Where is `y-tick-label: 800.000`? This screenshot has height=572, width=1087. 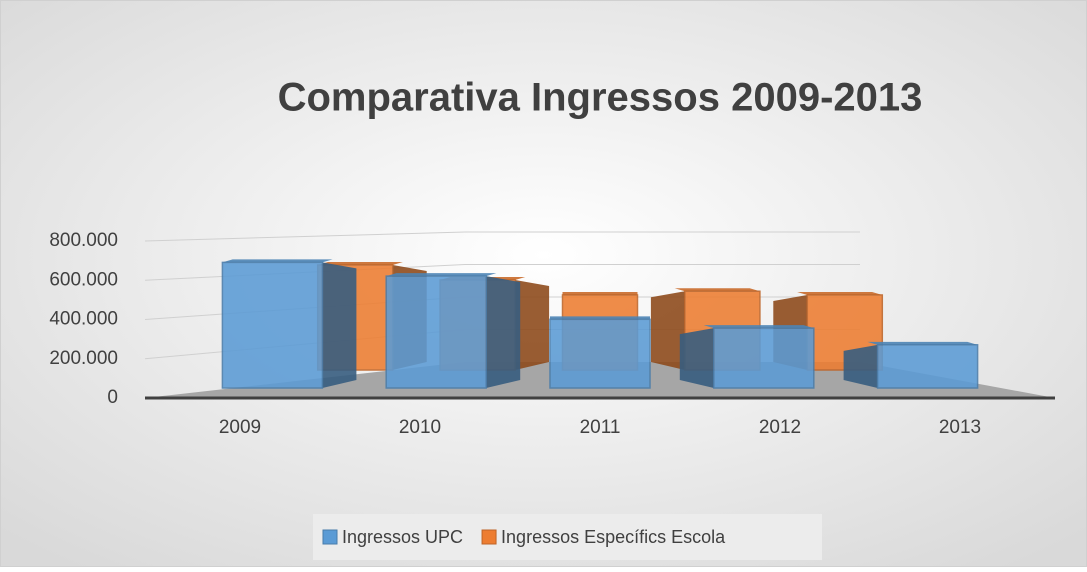
y-tick-label: 800.000 is located at coordinates (83, 240).